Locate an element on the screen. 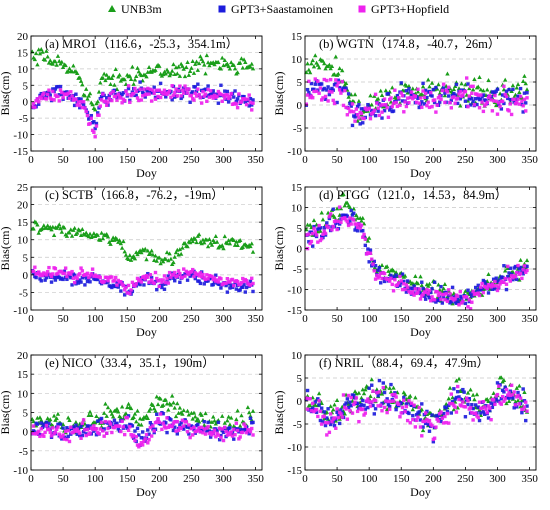 The width and height of the screenshot is (550, 510). x-tick-label: 50 is located at coordinates (64, 479).